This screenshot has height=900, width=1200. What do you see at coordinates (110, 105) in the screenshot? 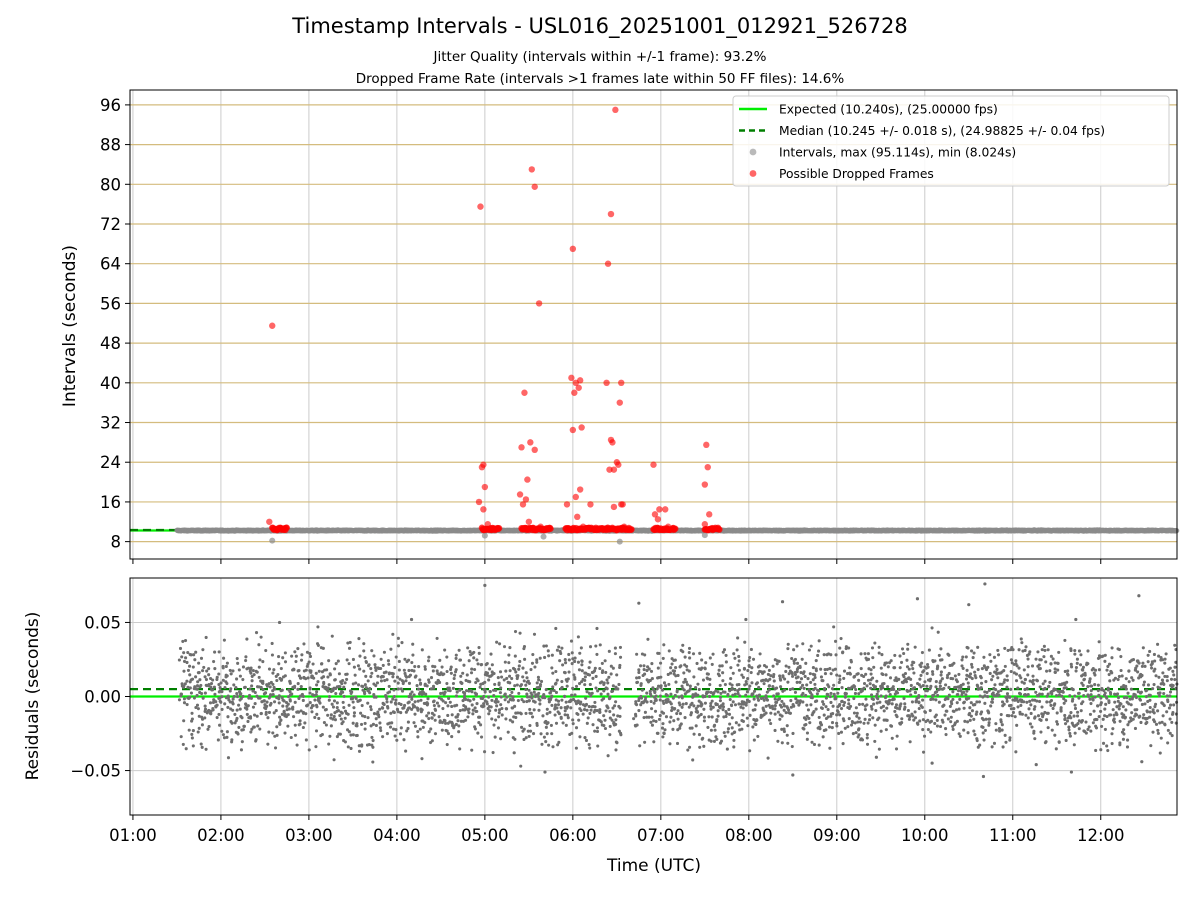
I see `y-tick-label: 96` at bounding box center [110, 105].